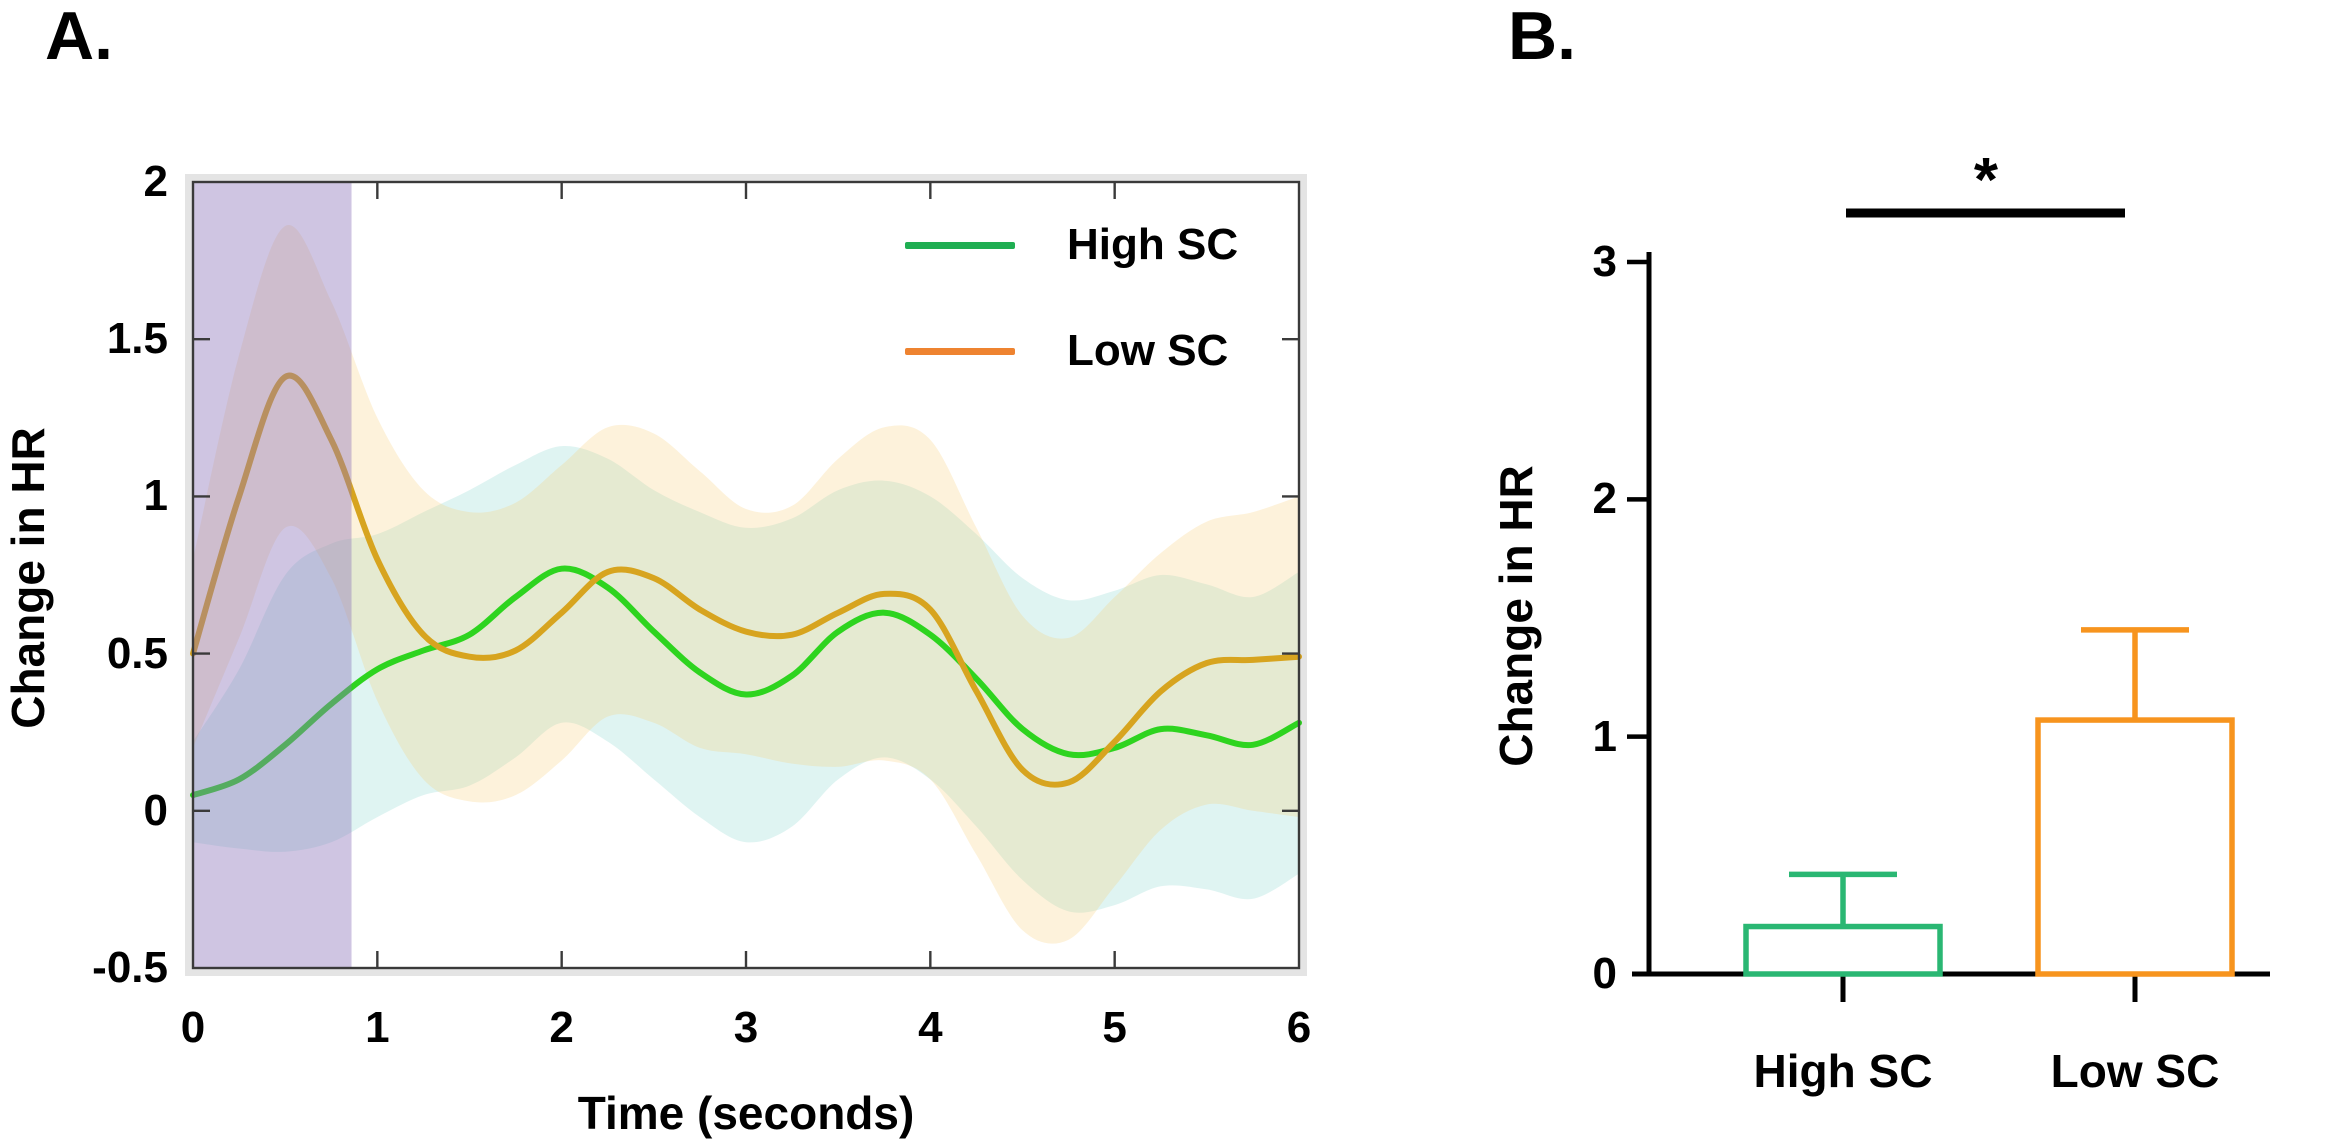 The image size is (2333, 1143). Describe the element at coordinates (1299, 1027) in the screenshot. I see `panel-a-x-tick-label: 6` at that location.